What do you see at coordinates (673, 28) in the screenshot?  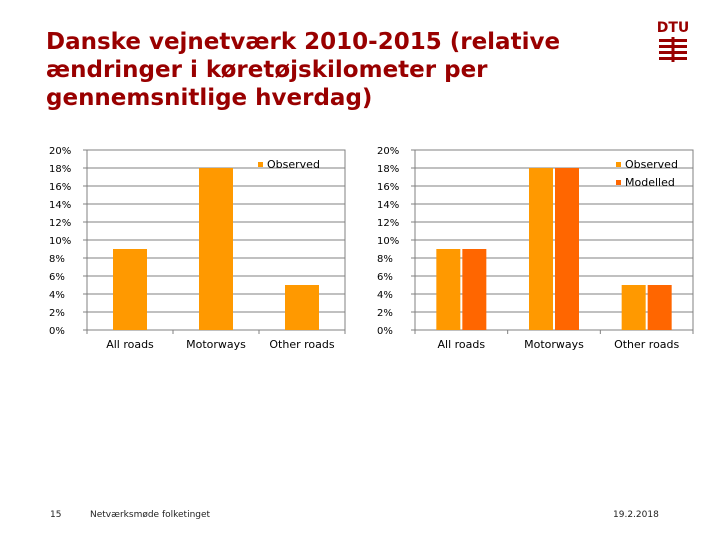 I see `svg-text: DTU` at bounding box center [673, 28].